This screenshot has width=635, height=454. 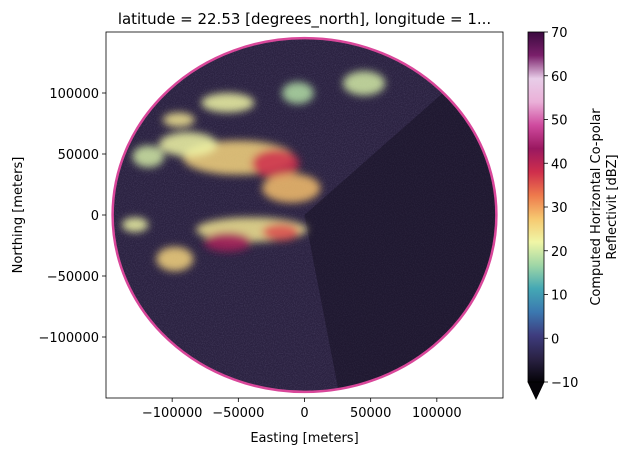 What do you see at coordinates (73, 277) in the screenshot?
I see `y-tick-label-4: −50000` at bounding box center [73, 277].